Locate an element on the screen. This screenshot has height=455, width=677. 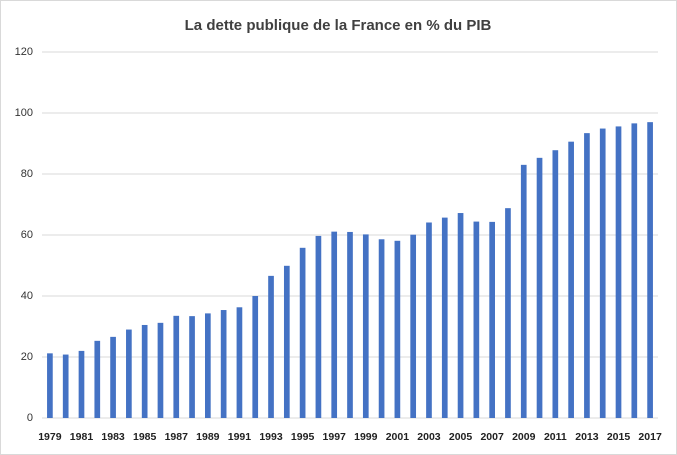
y-tick-label: 20 is located at coordinates (27, 357).